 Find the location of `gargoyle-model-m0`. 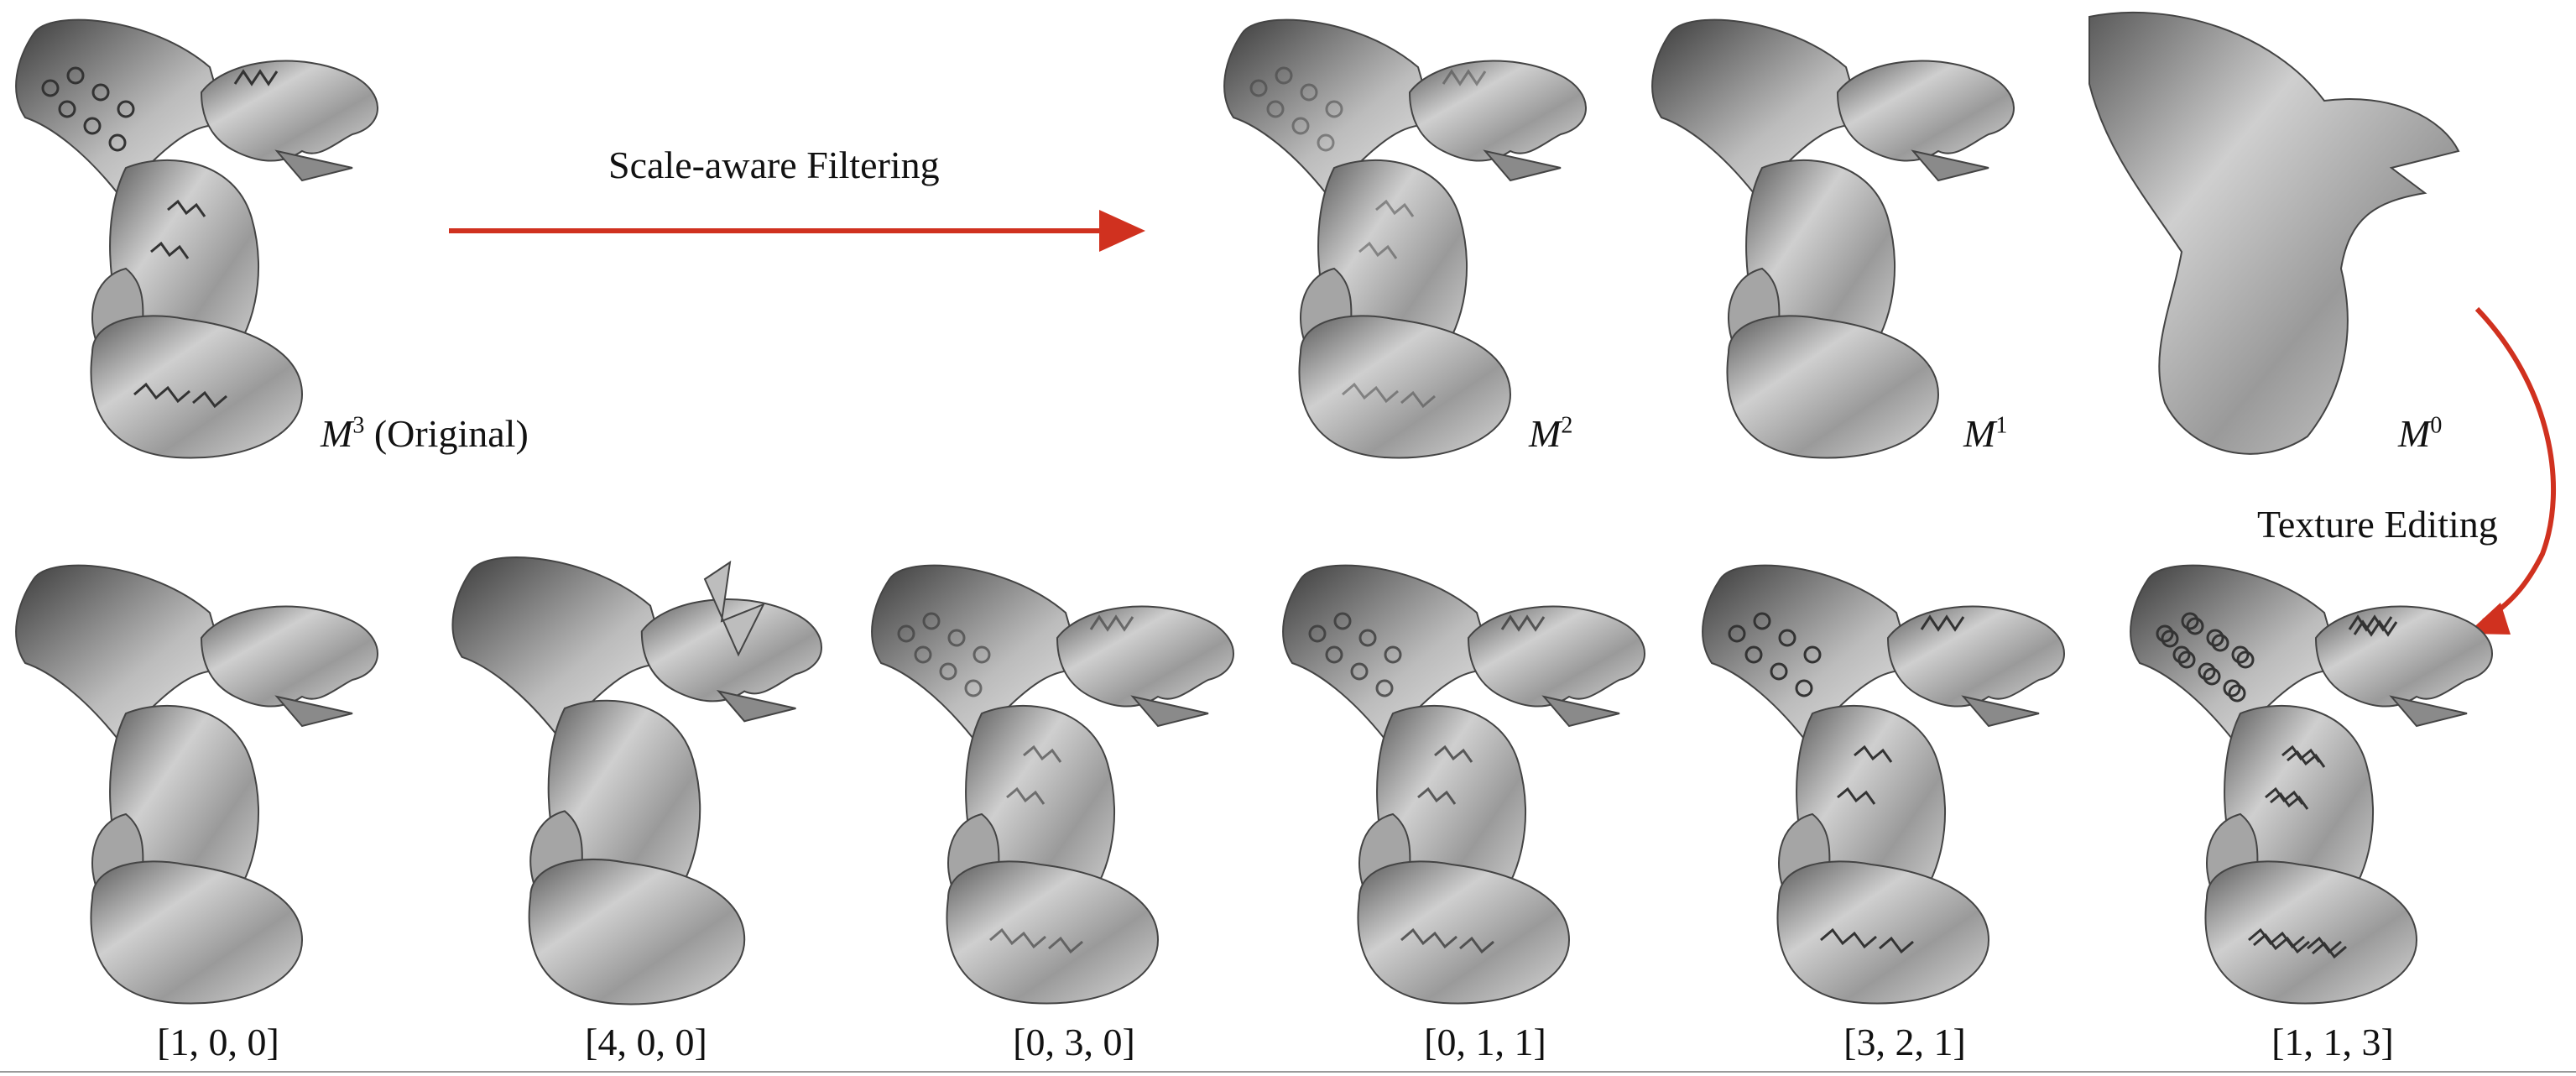

gargoyle-model-m0 is located at coordinates (2274, 235).